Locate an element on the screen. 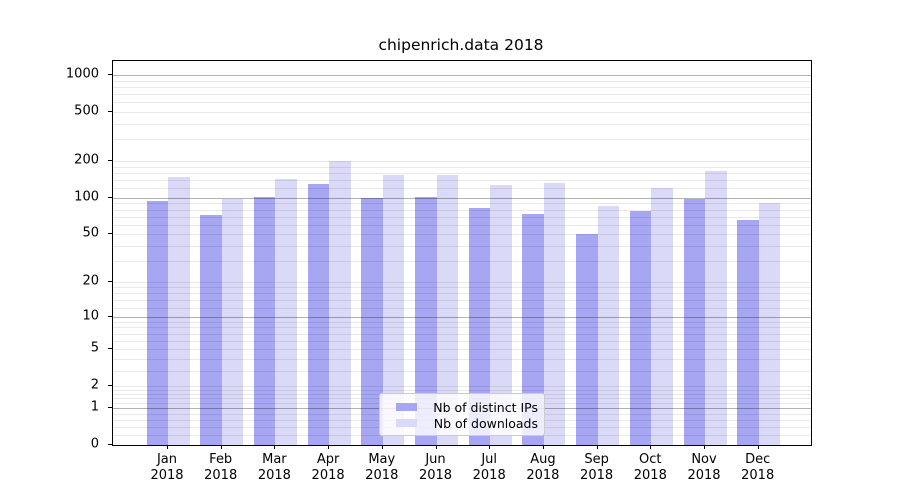 The width and height of the screenshot is (900, 500). legend-label-downloads: Nb of downloads is located at coordinates (485, 423).